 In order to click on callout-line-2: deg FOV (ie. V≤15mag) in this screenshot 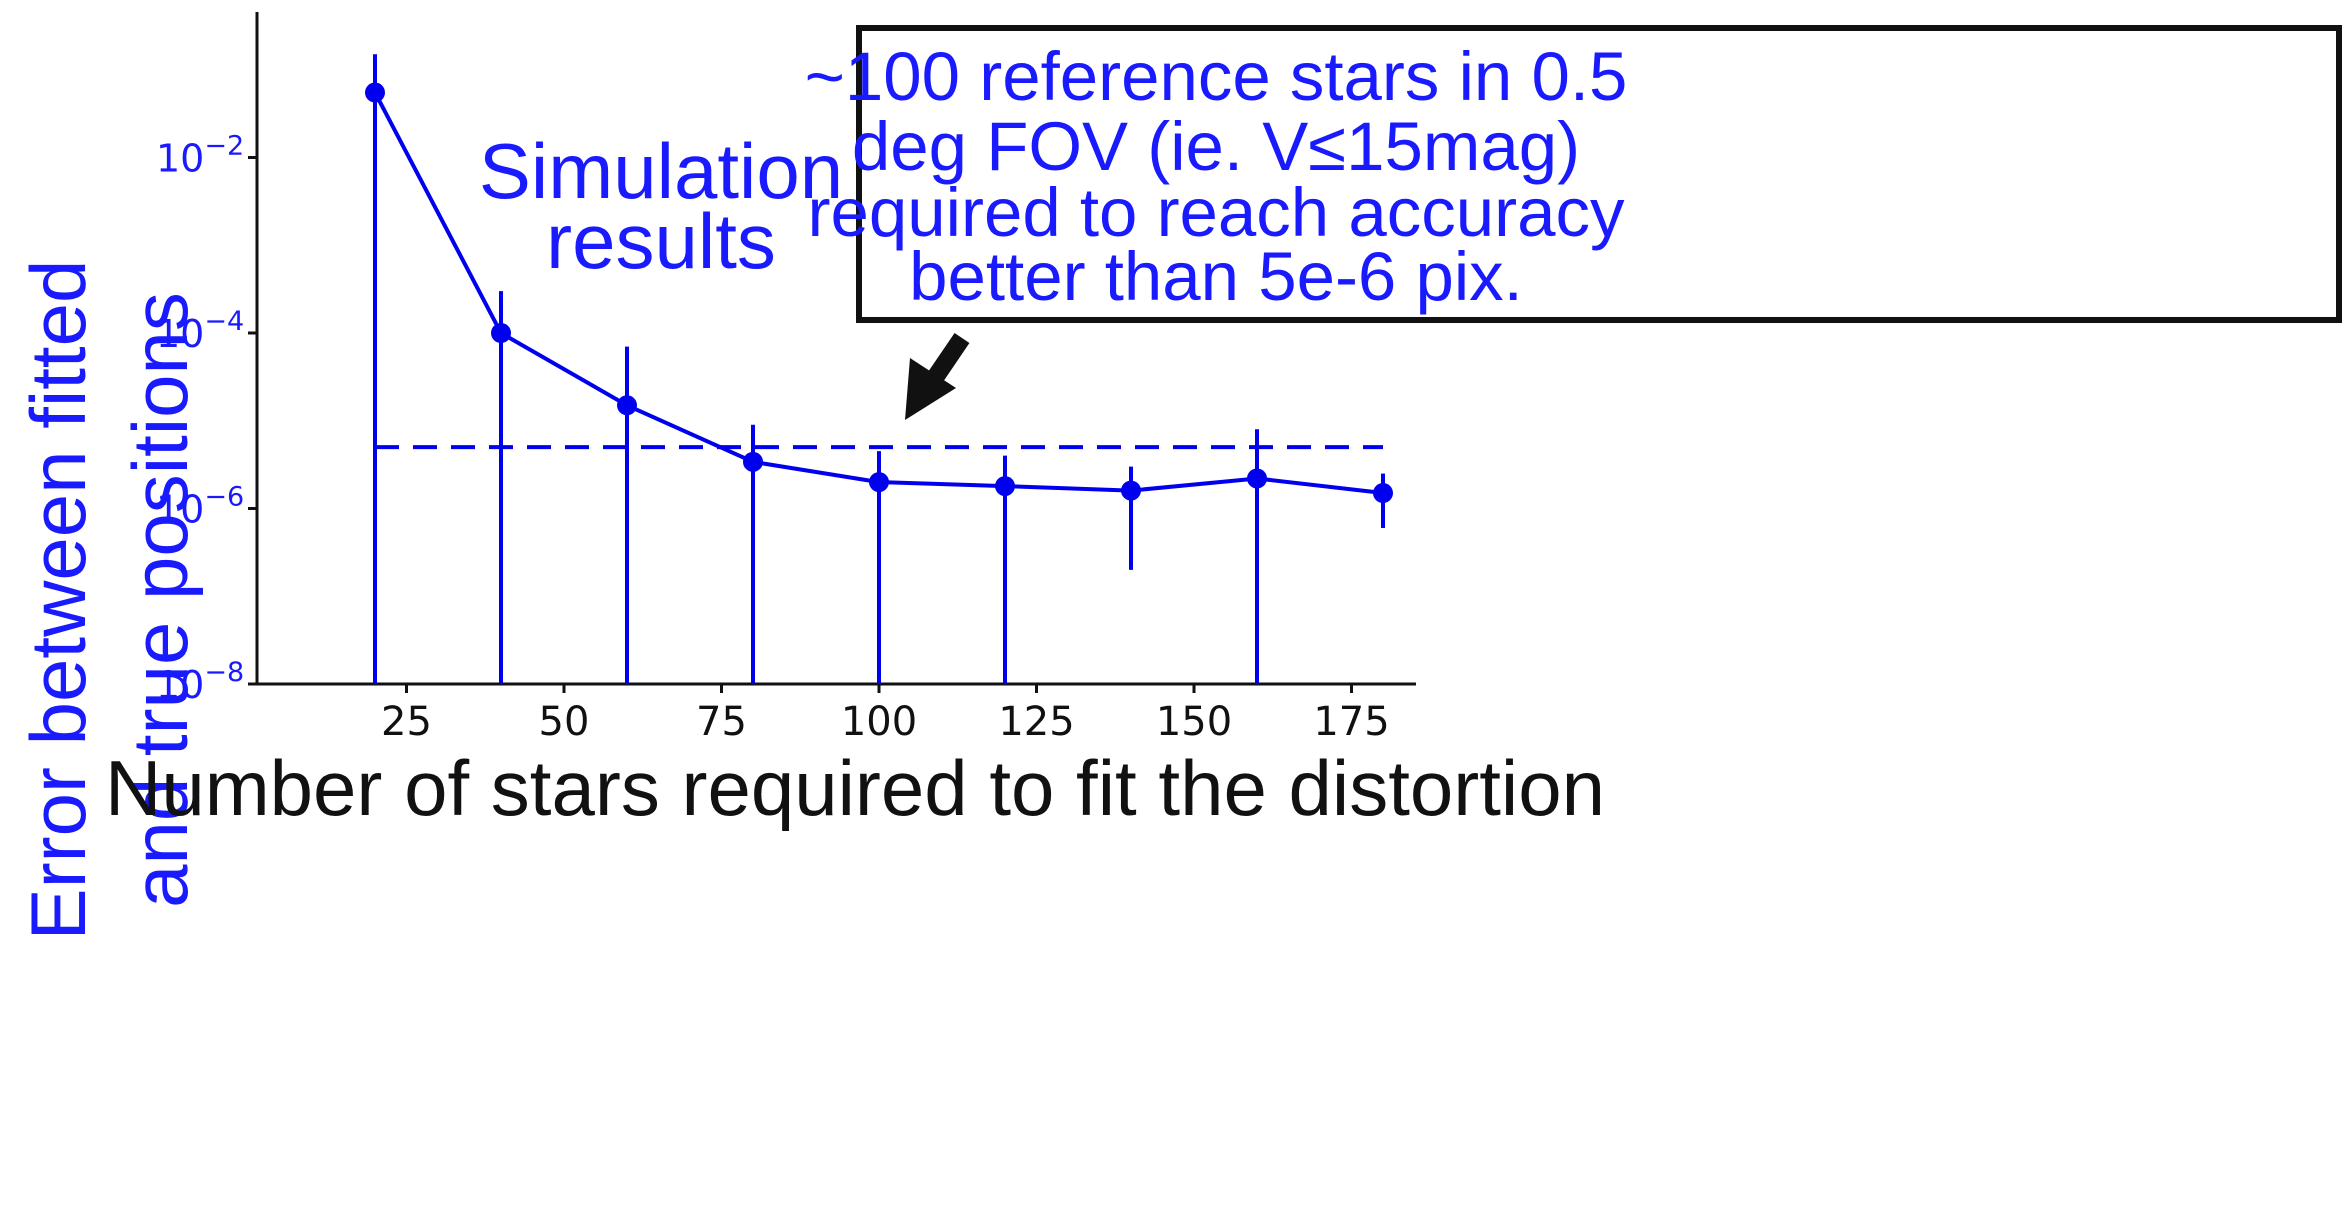, I will do `click(1216, 146)`.